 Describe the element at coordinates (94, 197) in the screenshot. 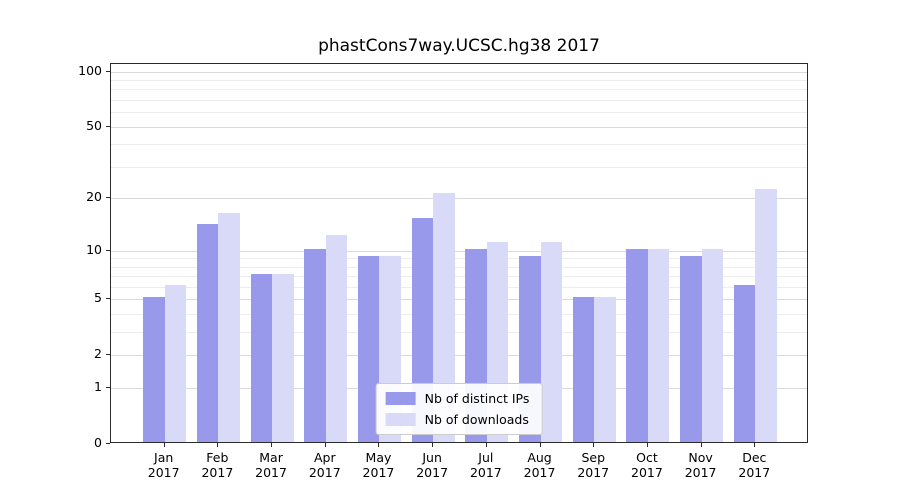

I see `y-tick-label: 20` at that location.